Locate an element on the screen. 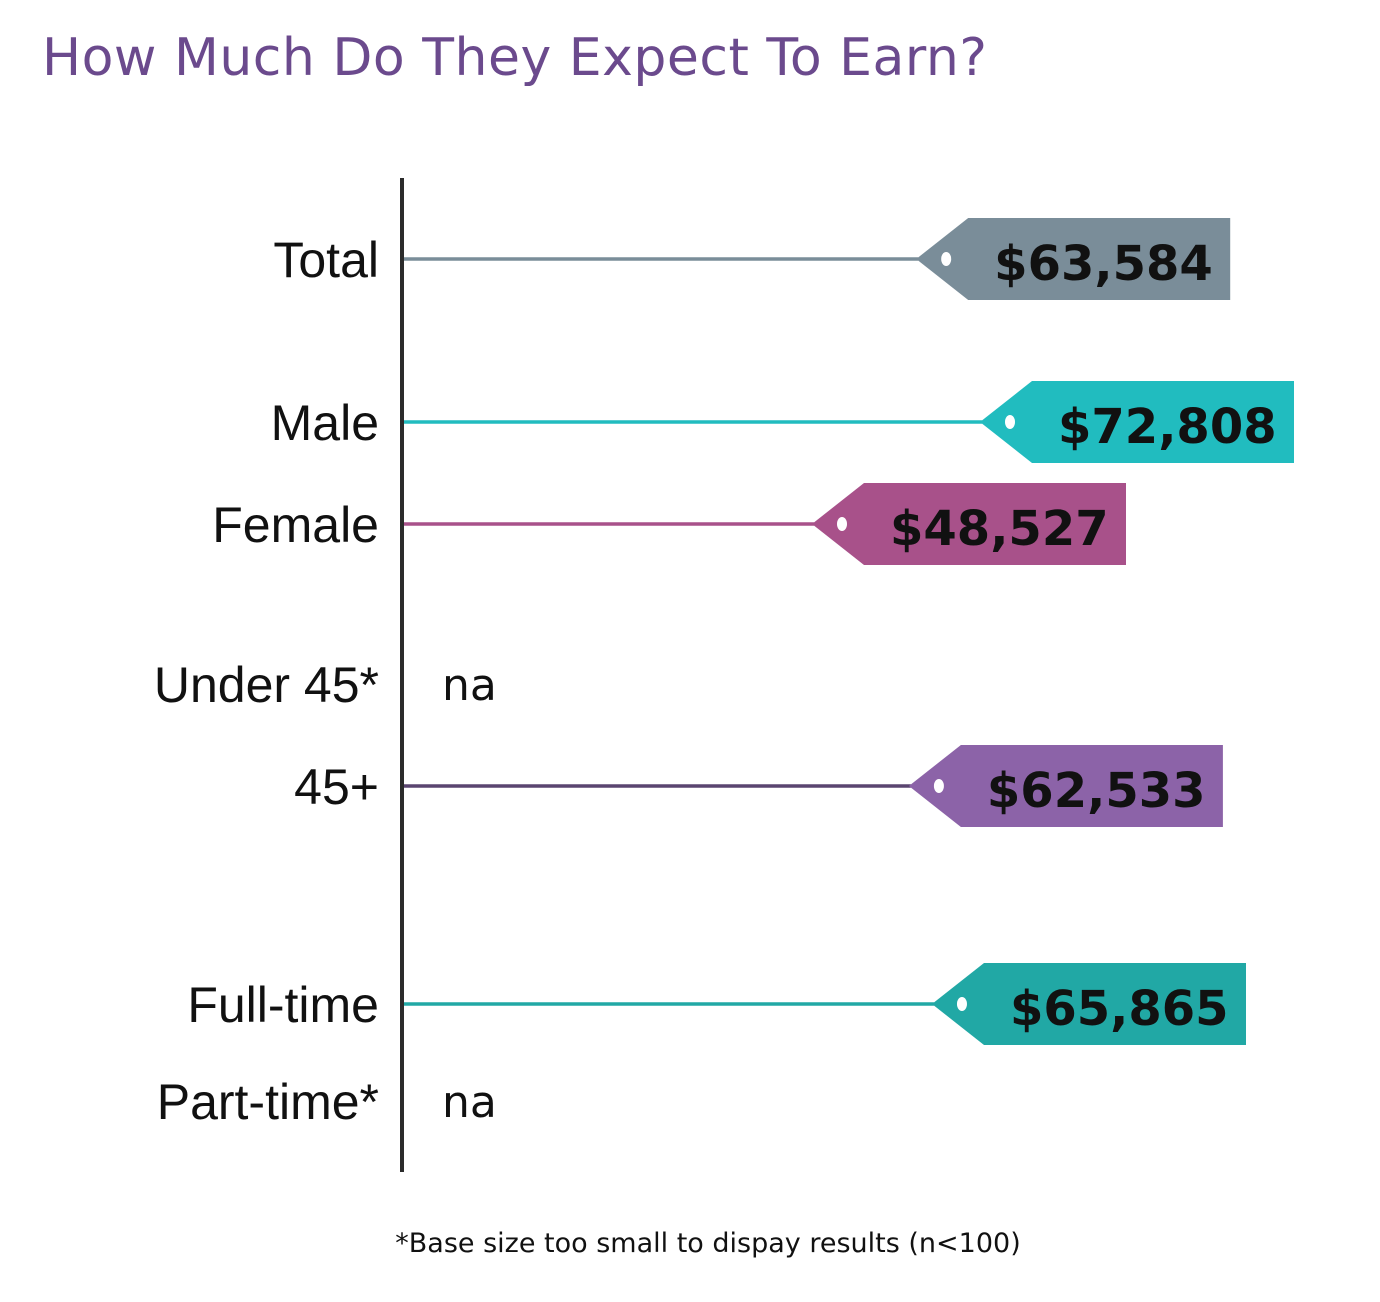 This screenshot has height=1302, width=1380. category-label-full-time: Full-time is located at coordinates (283, 1005).